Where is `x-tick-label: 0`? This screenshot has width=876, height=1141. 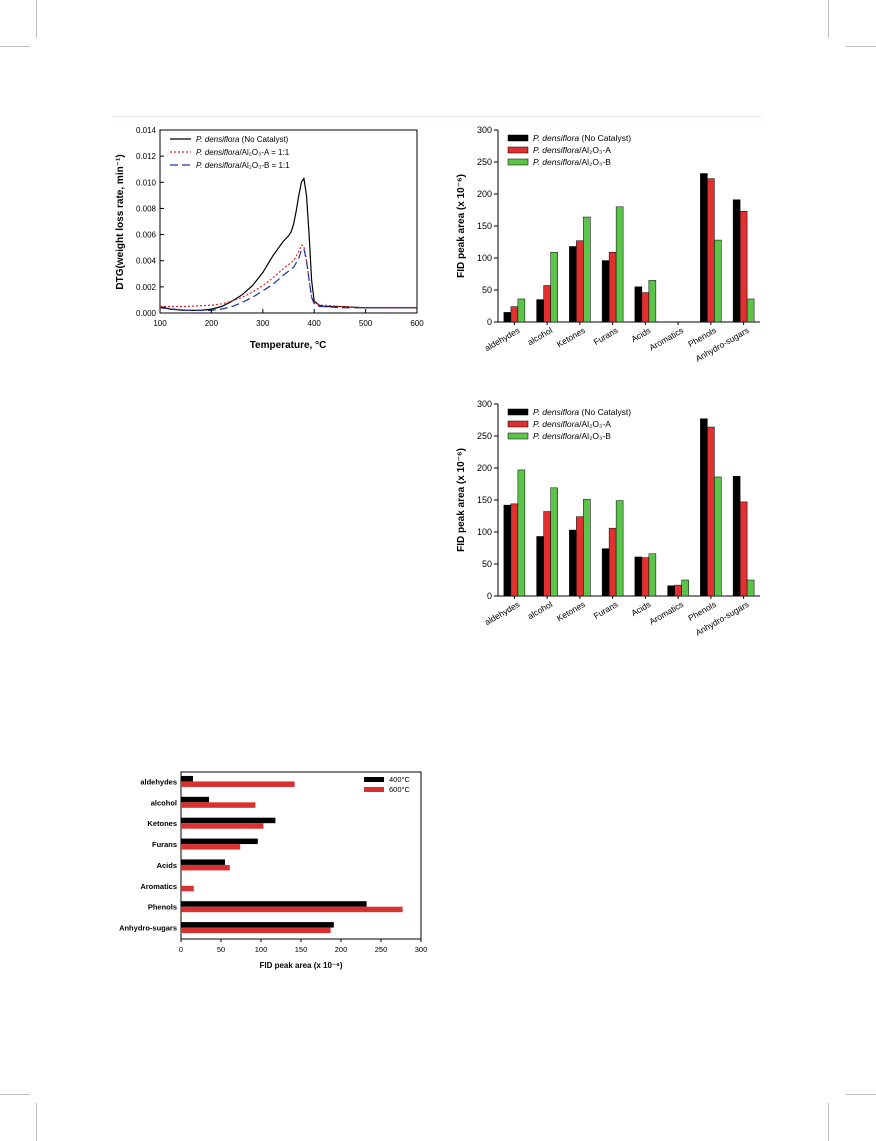 x-tick-label: 0 is located at coordinates (181, 949).